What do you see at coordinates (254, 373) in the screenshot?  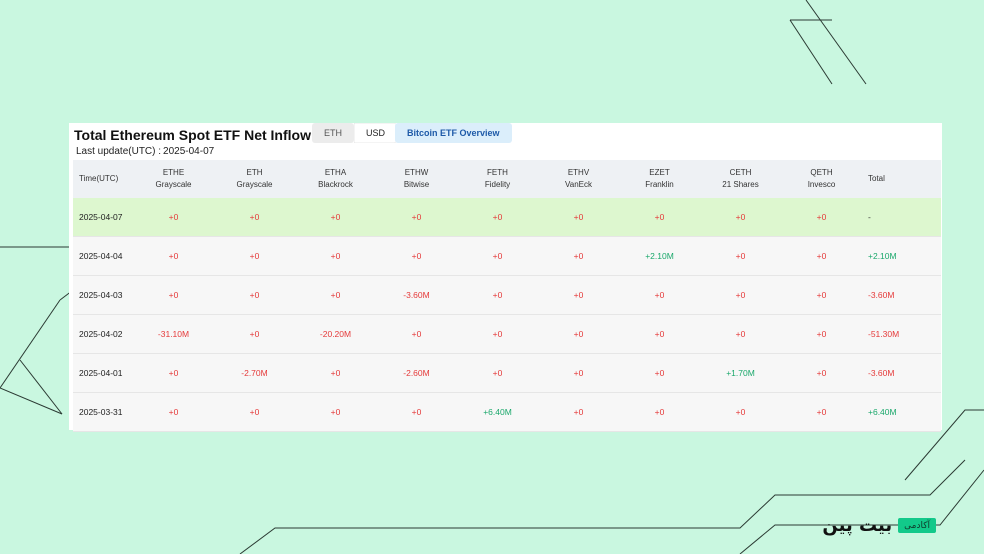 I see `flow-cell: -2.70M` at bounding box center [254, 373].